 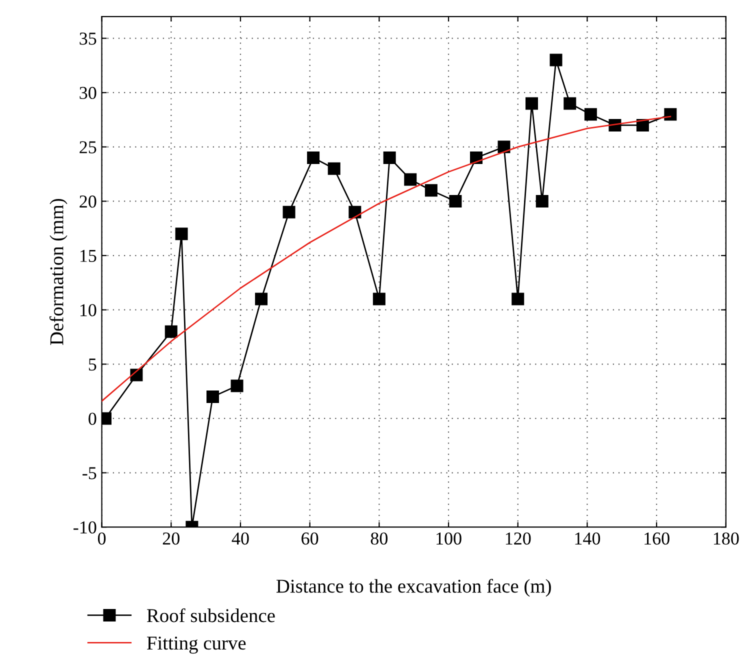 I want to click on legend-label: Roof subsidence, so click(x=210, y=615).